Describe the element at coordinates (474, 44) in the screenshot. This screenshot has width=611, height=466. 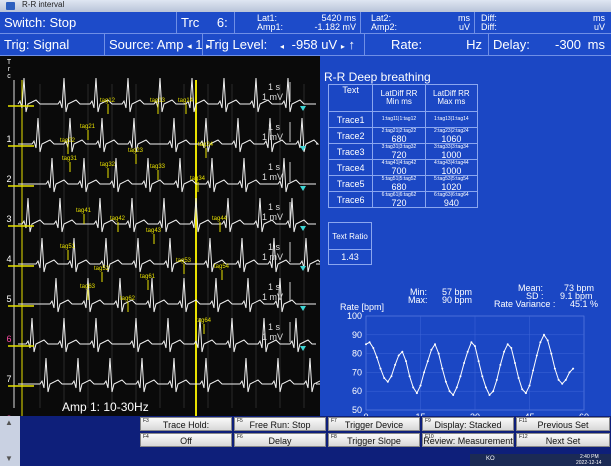
I see `rate-unit: Hz` at that location.